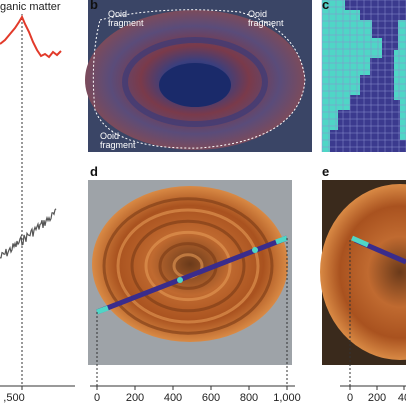 This screenshot has width=406, height=406. Describe the element at coordinates (363, 272) in the screenshot. I see `disk` at that location.